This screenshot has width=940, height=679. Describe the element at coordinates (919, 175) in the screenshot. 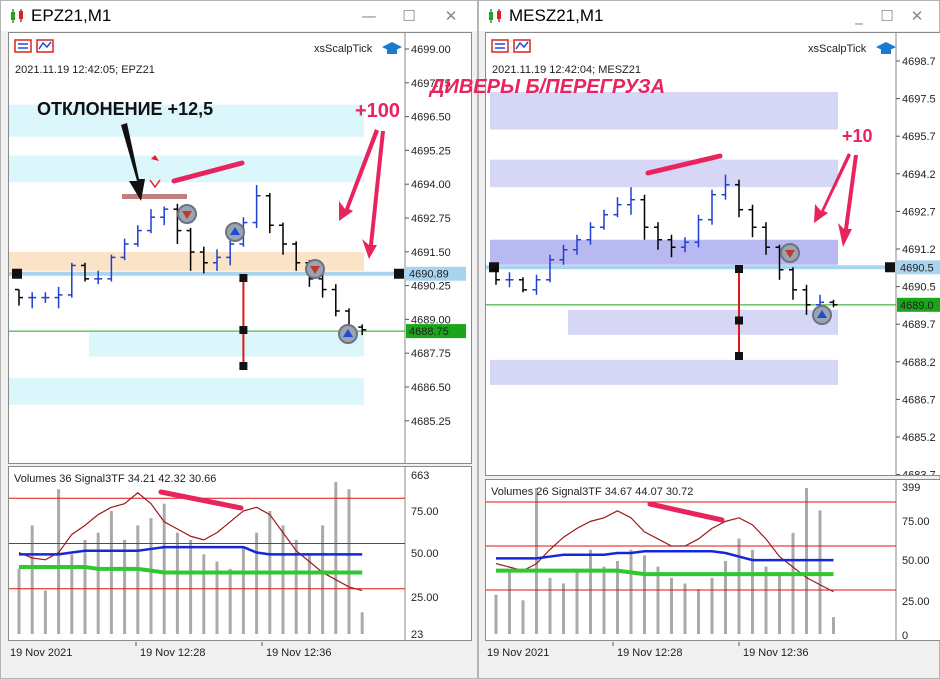

I see `price-tick-label: 4694.2` at that location.